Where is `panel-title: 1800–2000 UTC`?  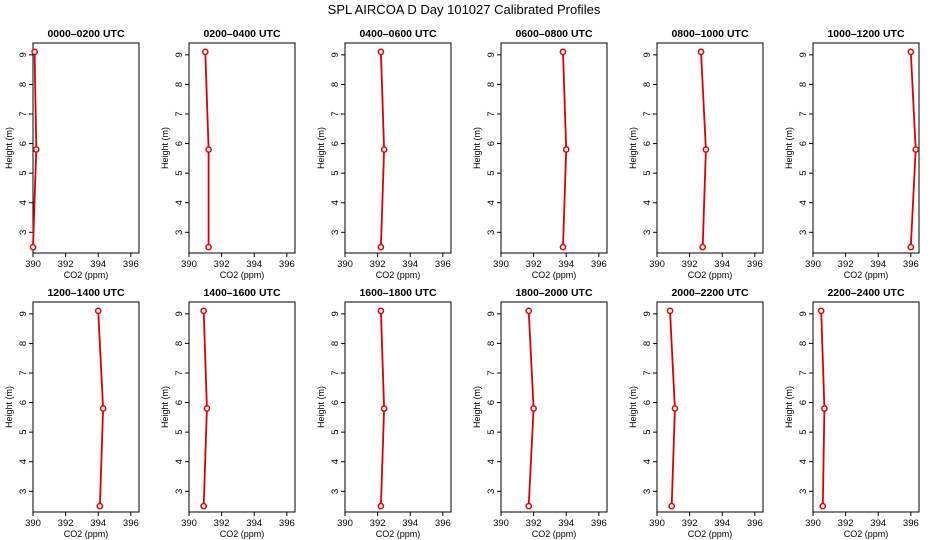
panel-title: 1800–2000 UTC is located at coordinates (553, 293).